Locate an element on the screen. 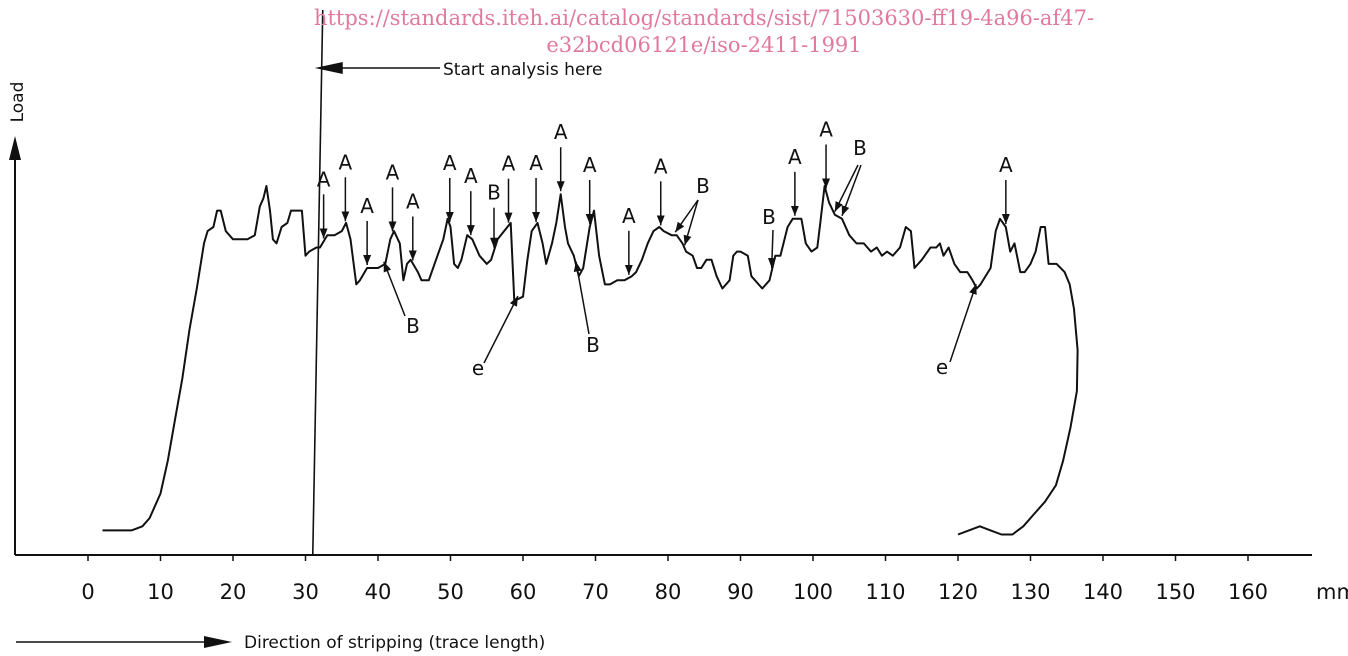 The image size is (1348, 656). y-axis-arrow-icon is located at coordinates (15, 148).